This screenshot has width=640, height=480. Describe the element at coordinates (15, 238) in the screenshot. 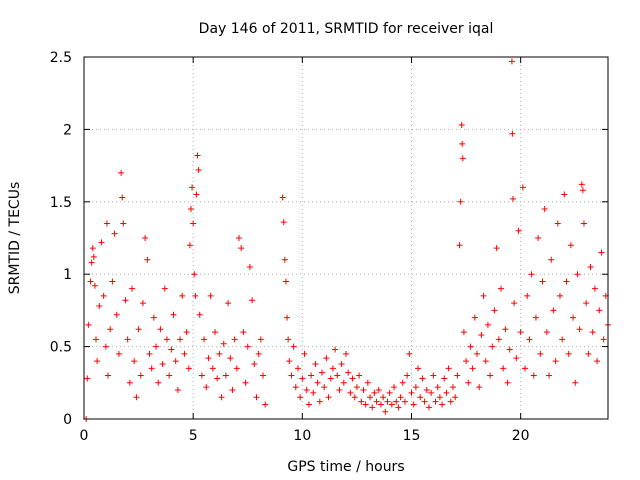

I see `y-axis-label: SRMTID / TECUs` at that location.